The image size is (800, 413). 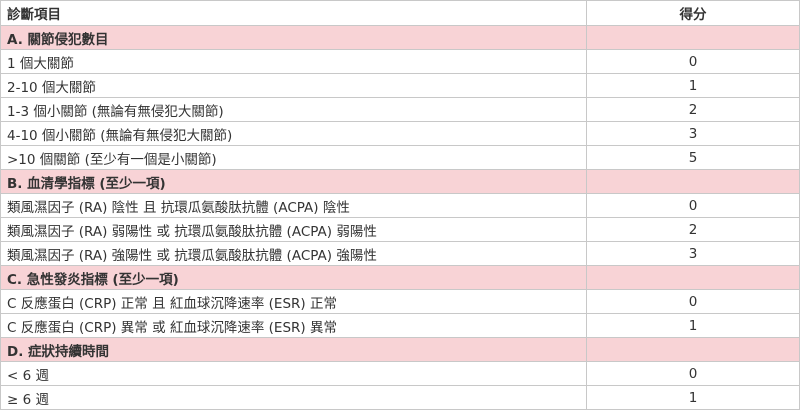 I want to click on section-row: A. 關節侵犯數目, so click(x=400, y=37).